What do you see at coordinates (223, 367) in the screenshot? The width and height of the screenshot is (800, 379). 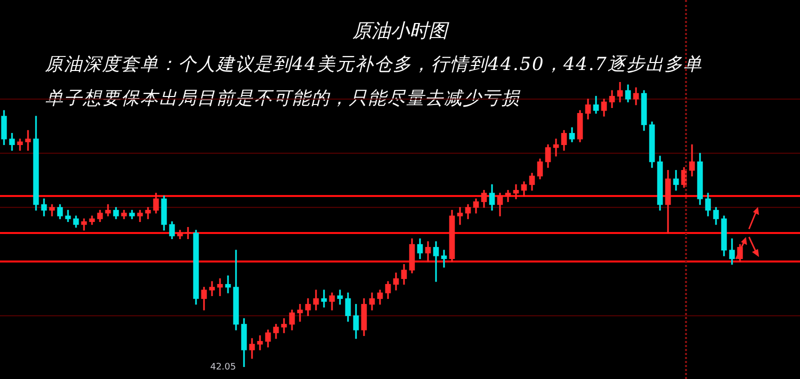 I see `annotation: 42.05` at bounding box center [223, 367].